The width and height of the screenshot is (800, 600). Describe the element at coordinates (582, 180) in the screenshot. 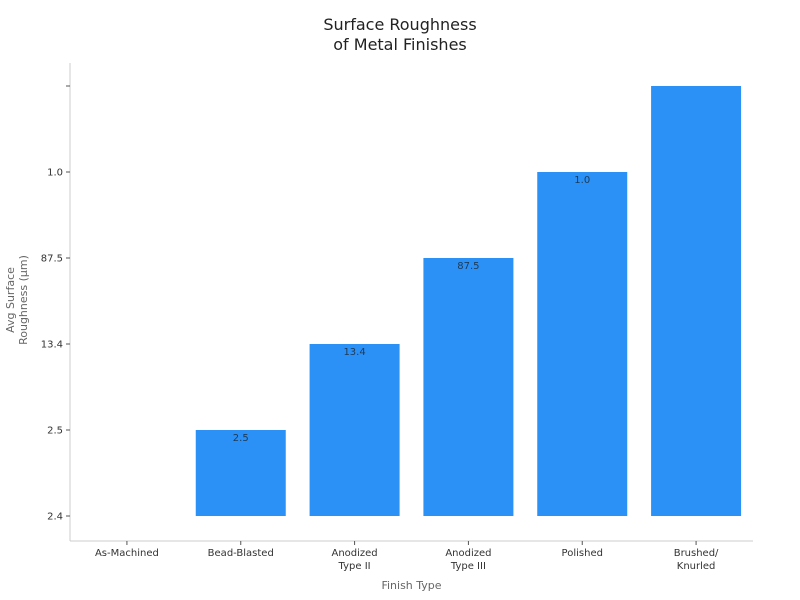

I see `bar-value-label: 1.0` at that location.